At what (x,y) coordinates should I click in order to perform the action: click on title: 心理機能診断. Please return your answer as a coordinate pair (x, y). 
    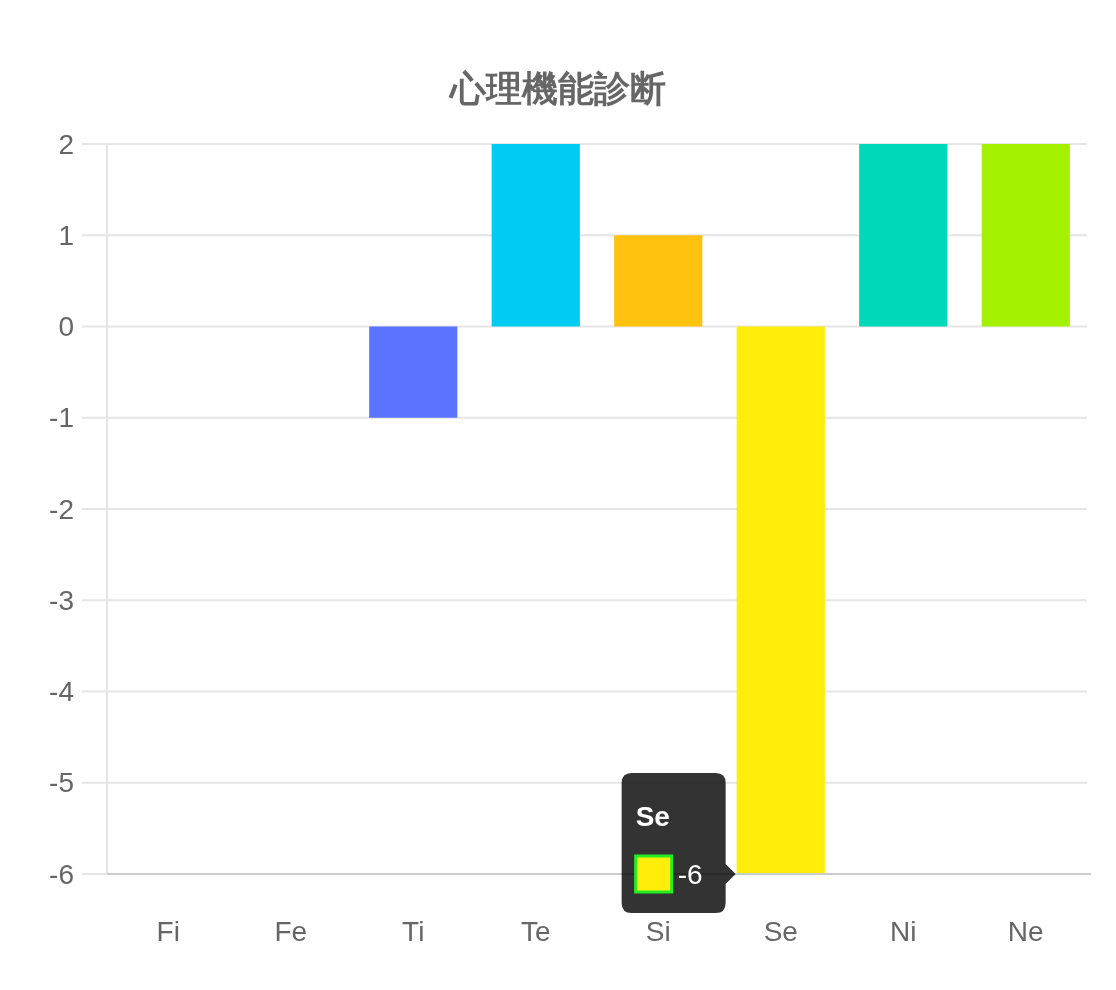
    Looking at the image, I should click on (558, 88).